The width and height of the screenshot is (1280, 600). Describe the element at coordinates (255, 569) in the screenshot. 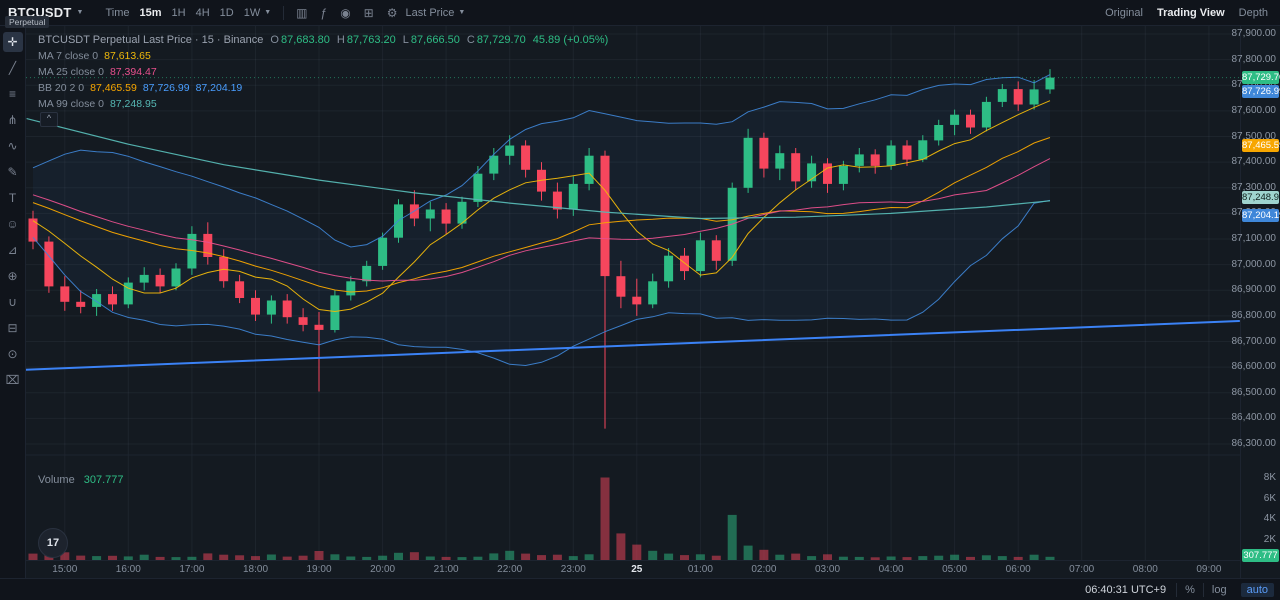

I see `time-axis-label: 18:00` at that location.